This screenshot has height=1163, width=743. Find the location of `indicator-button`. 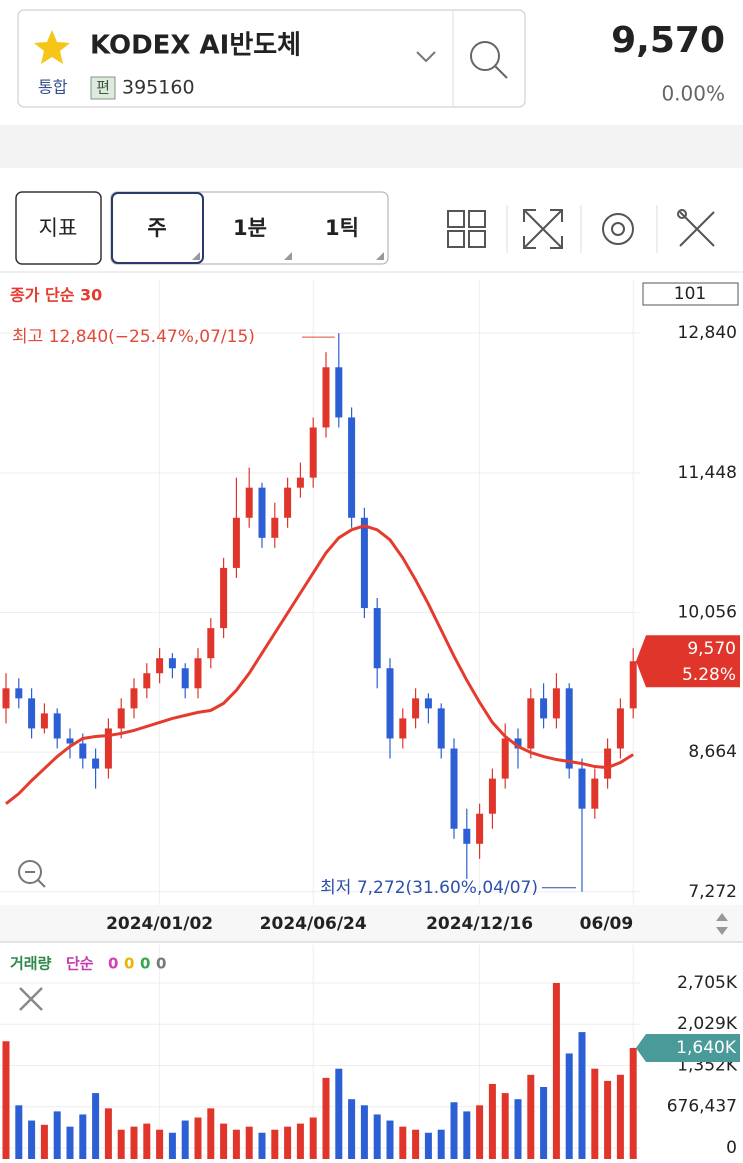

indicator-button is located at coordinates (58, 228).